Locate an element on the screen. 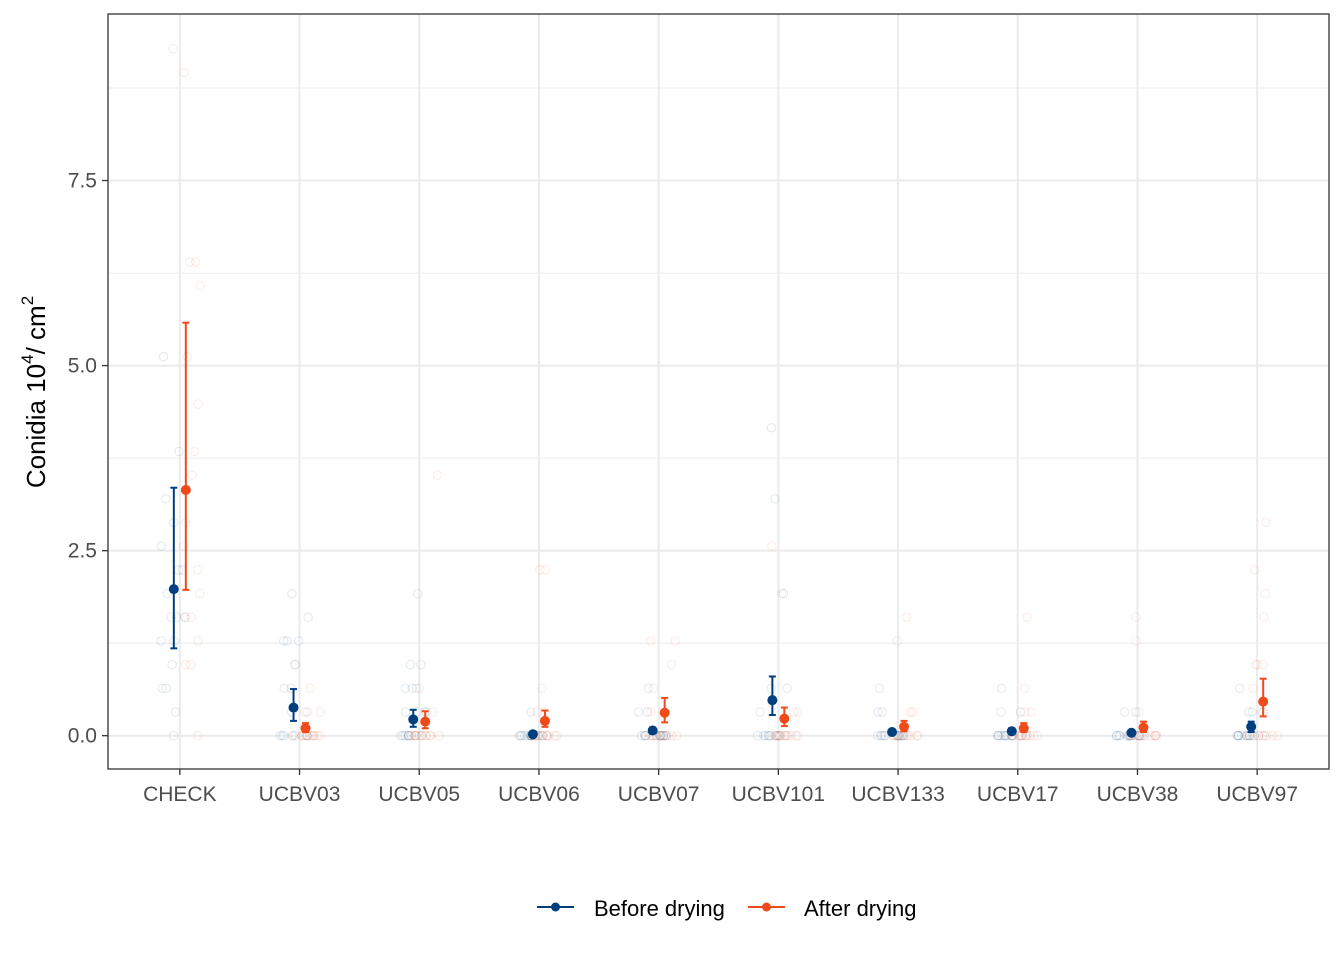 Image resolution: width=1344 pixels, height=960 pixels. x-tick-label: UCBV97 is located at coordinates (1257, 794).